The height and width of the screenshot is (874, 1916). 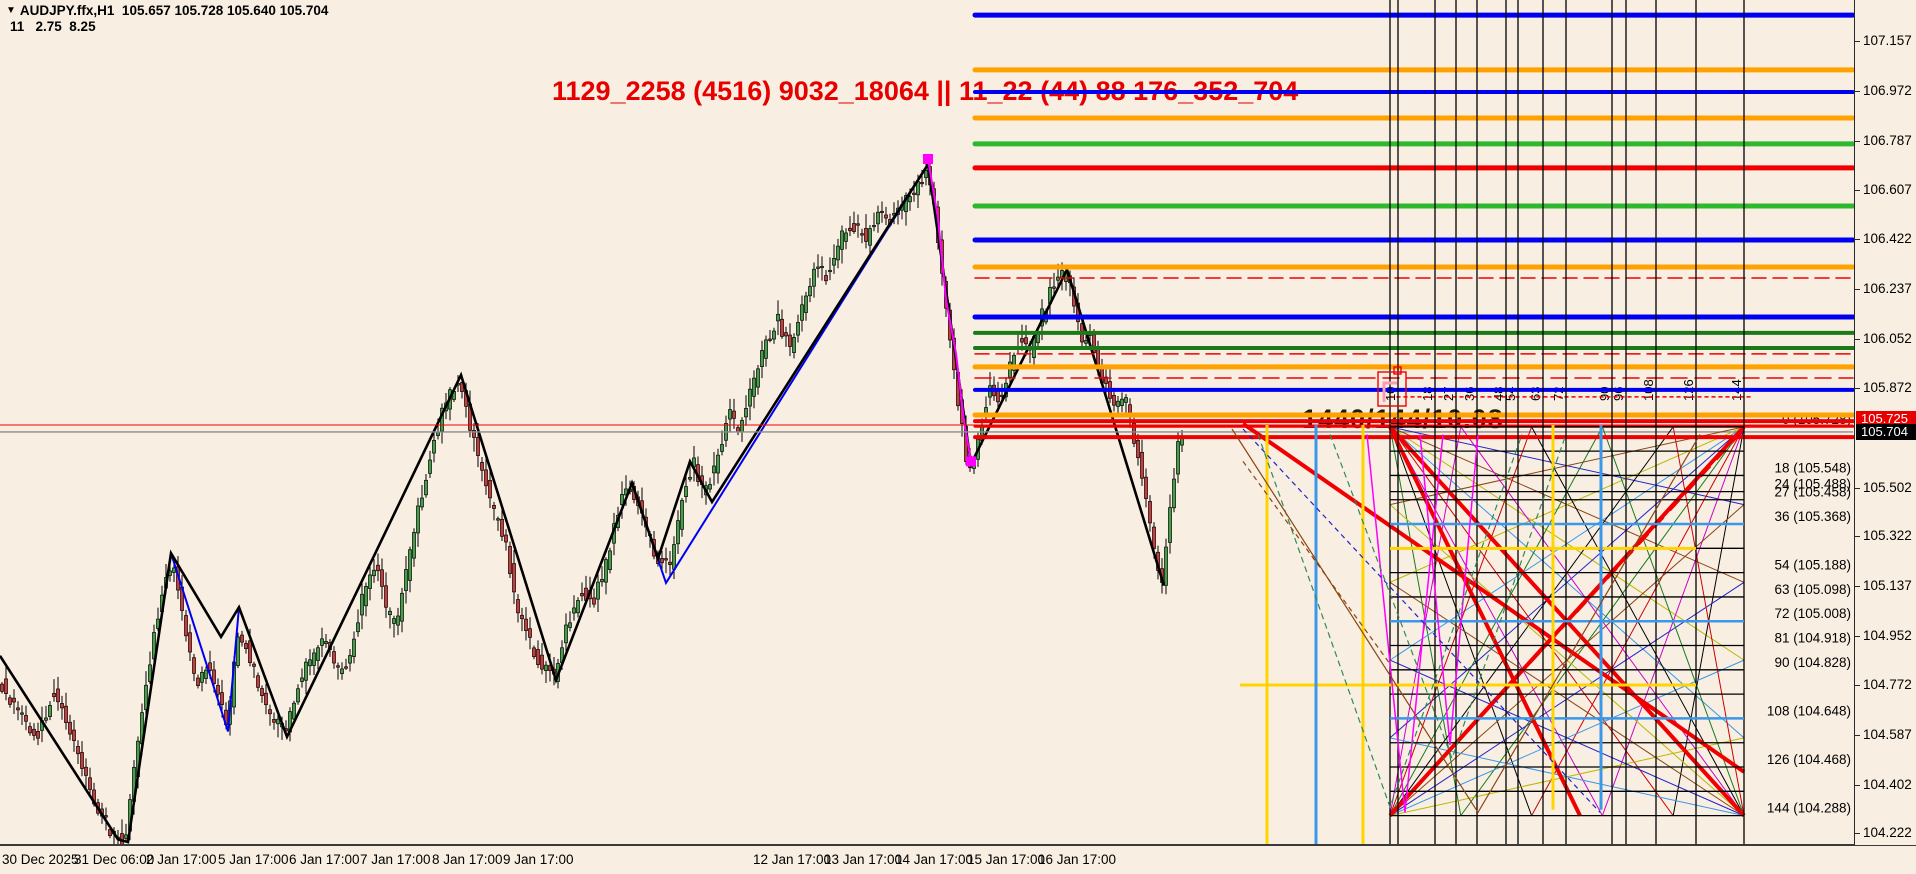 I want to click on zigzag-blue, so click(x=205, y=642).